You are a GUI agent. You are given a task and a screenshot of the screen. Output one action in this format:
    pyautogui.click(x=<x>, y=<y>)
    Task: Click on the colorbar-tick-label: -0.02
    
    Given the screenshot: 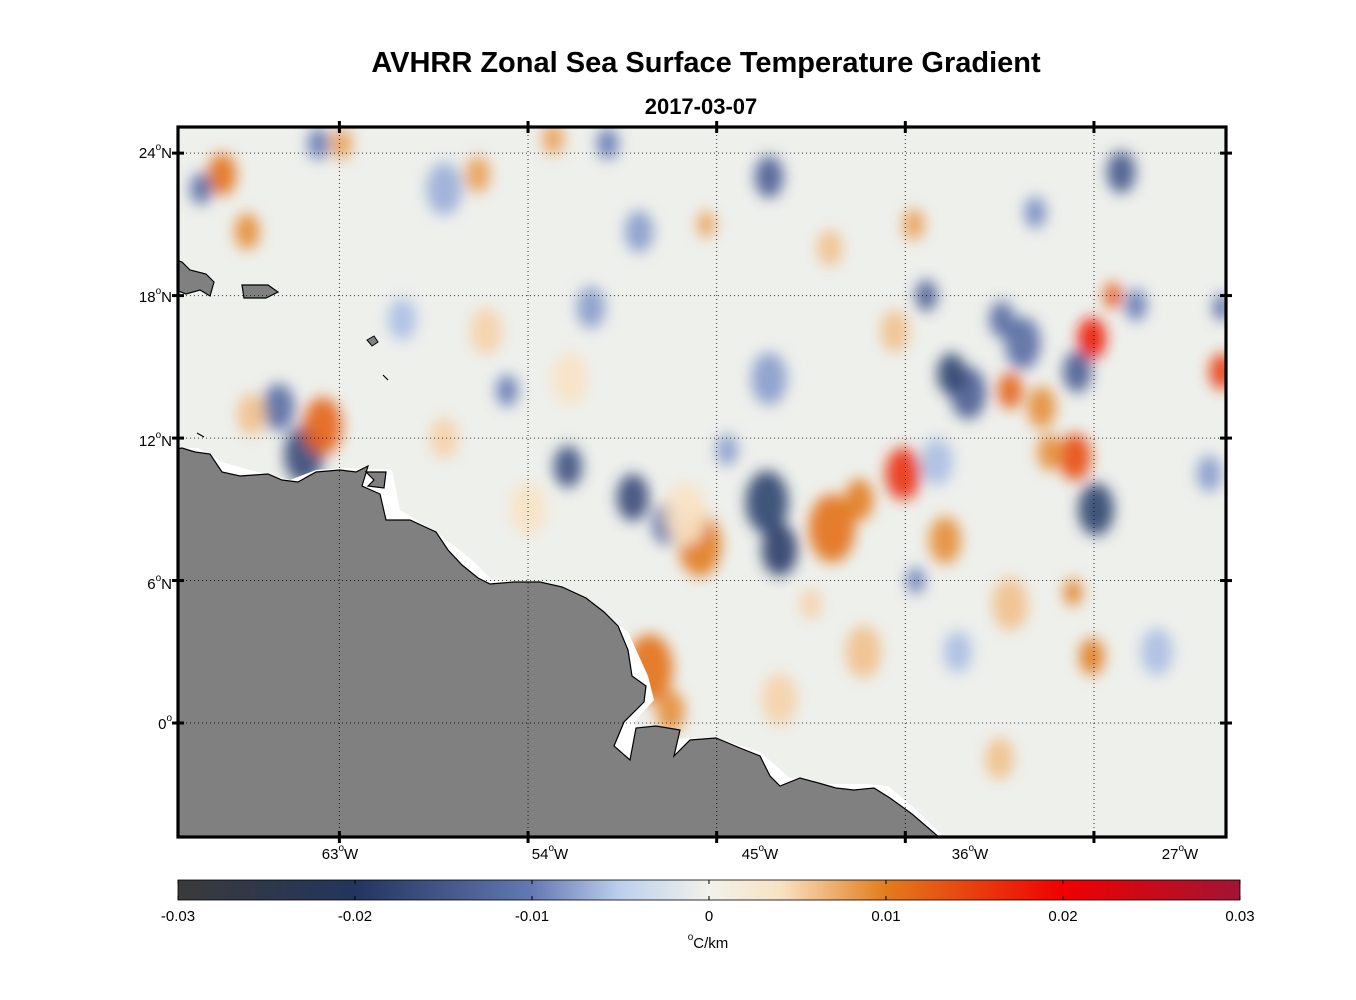 What is the action you would take?
    pyautogui.click(x=355, y=916)
    